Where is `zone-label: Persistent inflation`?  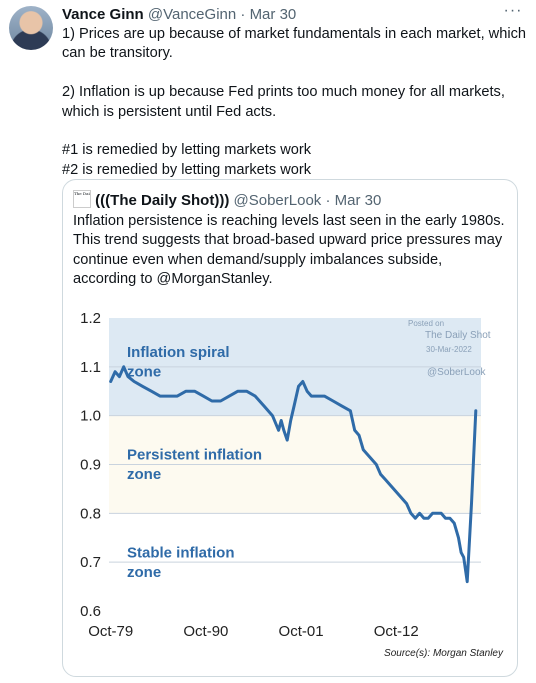 zone-label: Persistent inflation is located at coordinates (194, 455).